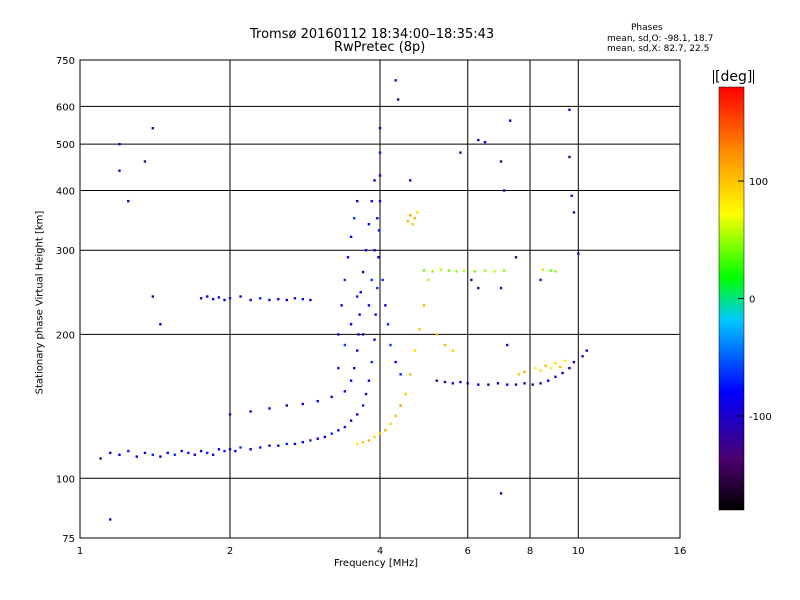 This screenshot has height=600, width=800. Describe the element at coordinates (660, 39) in the screenshot. I see `phases-o-stats: mean, sd,O: -98.1, 18.7` at that location.